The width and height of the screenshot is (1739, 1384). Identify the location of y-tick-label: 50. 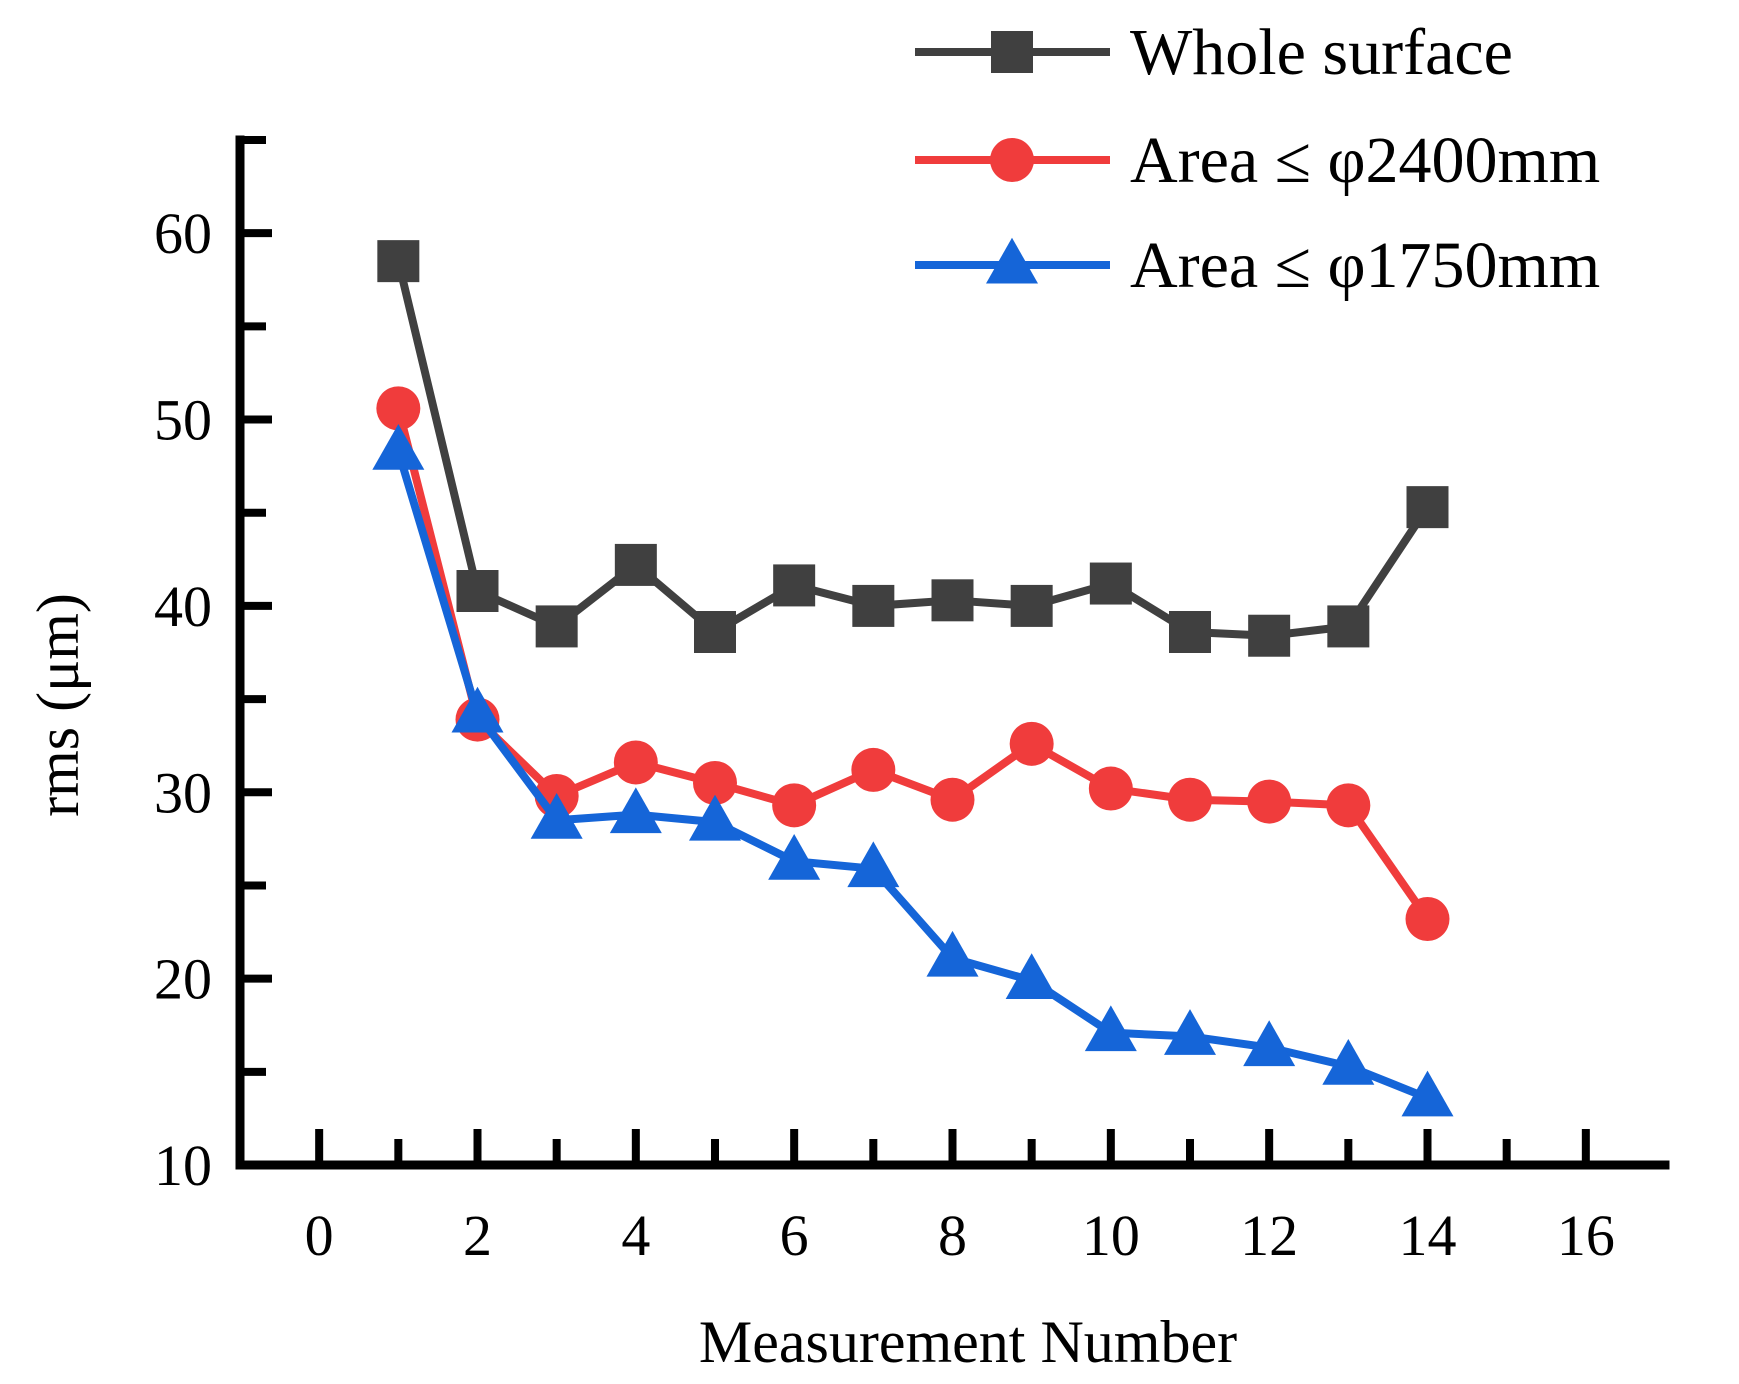
(183, 420).